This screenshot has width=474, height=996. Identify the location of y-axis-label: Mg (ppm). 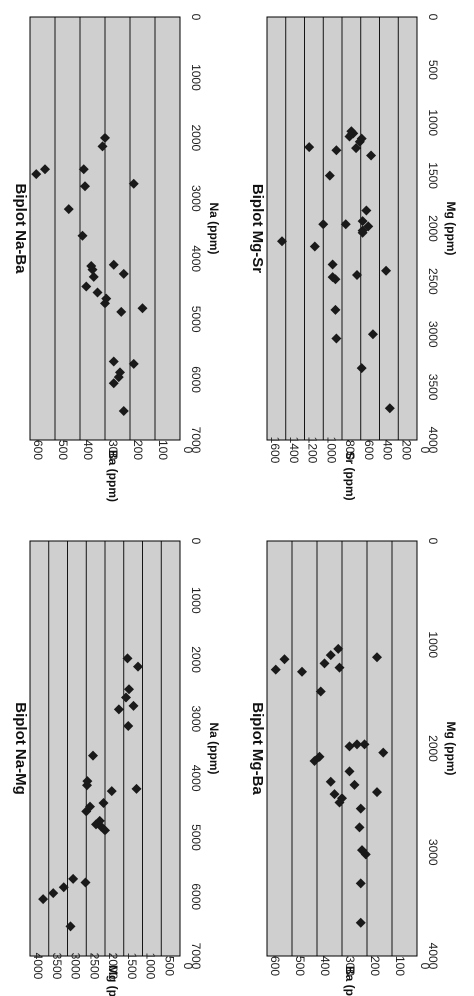
(113, 980).